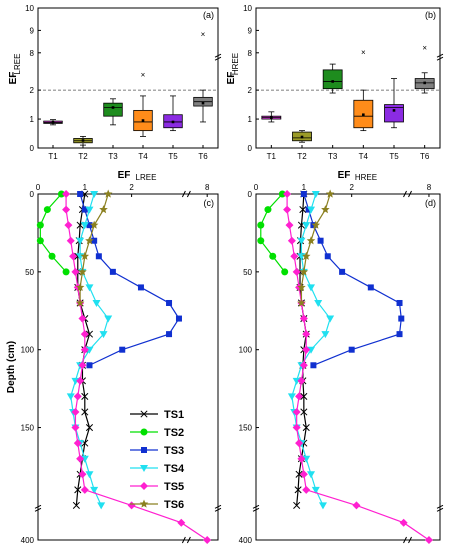 The width and height of the screenshot is (449, 550). I want to click on legend-label-TS1: TS1, so click(174, 415).